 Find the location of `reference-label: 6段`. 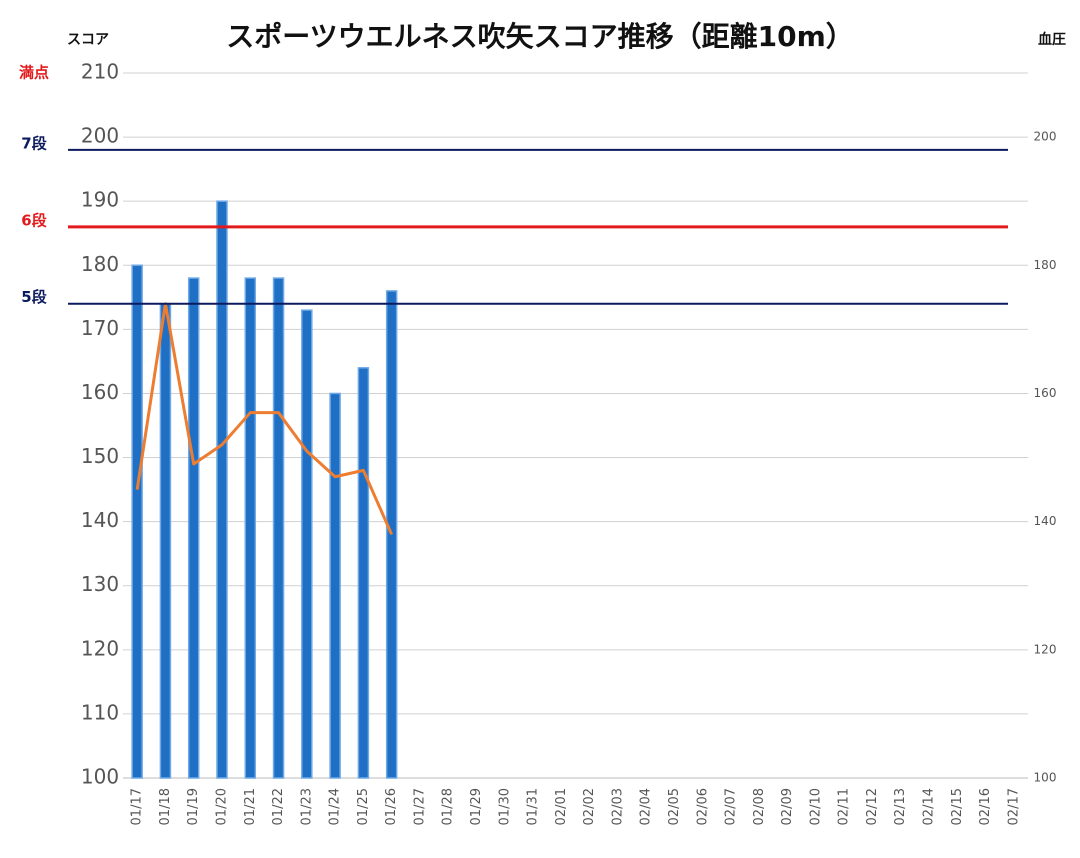

reference-label: 6段 is located at coordinates (33, 220).